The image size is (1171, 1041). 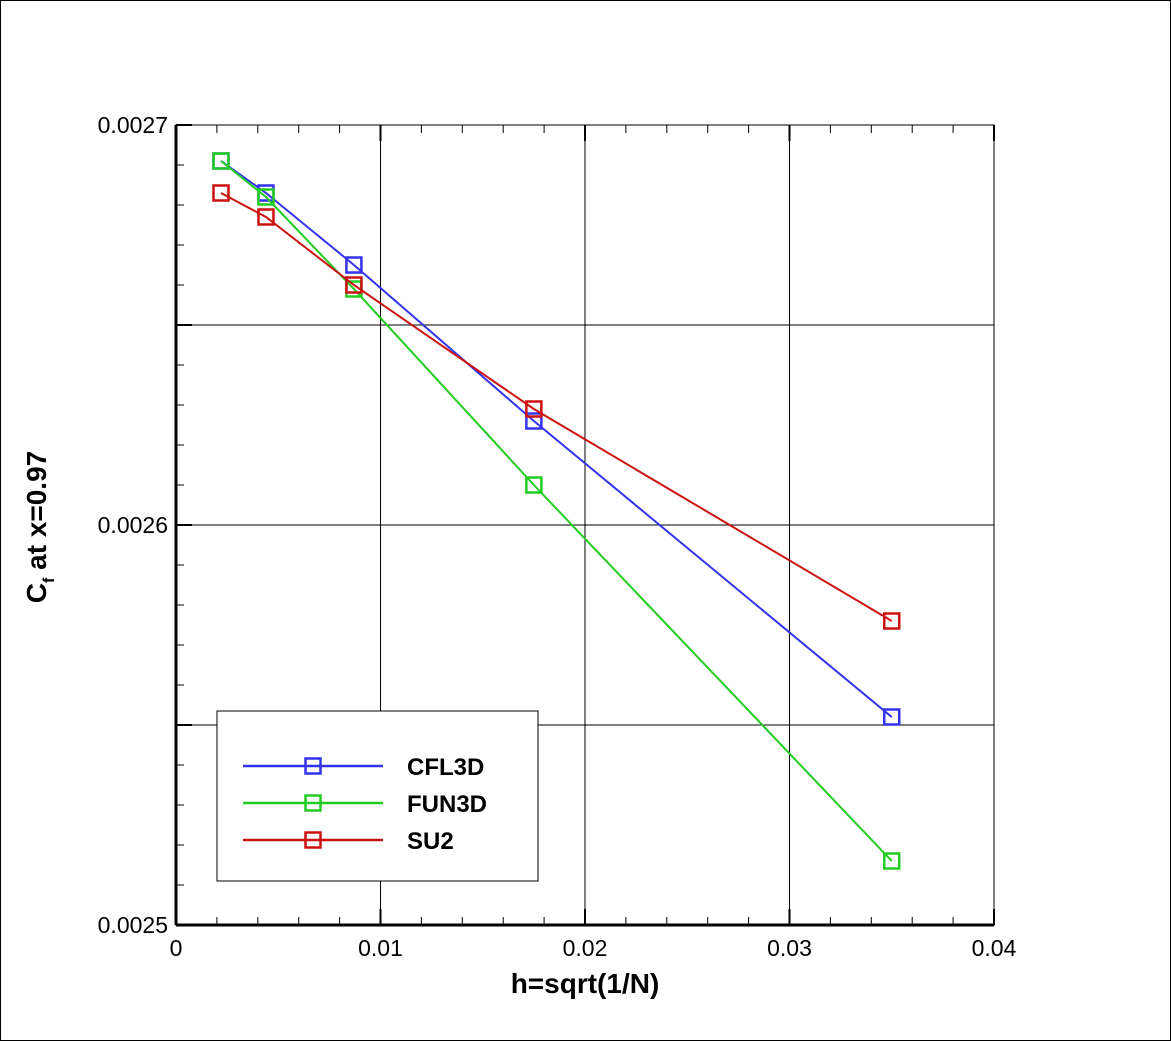 I want to click on y-axis-title-rest: at x=0.97, so click(x=36, y=514).